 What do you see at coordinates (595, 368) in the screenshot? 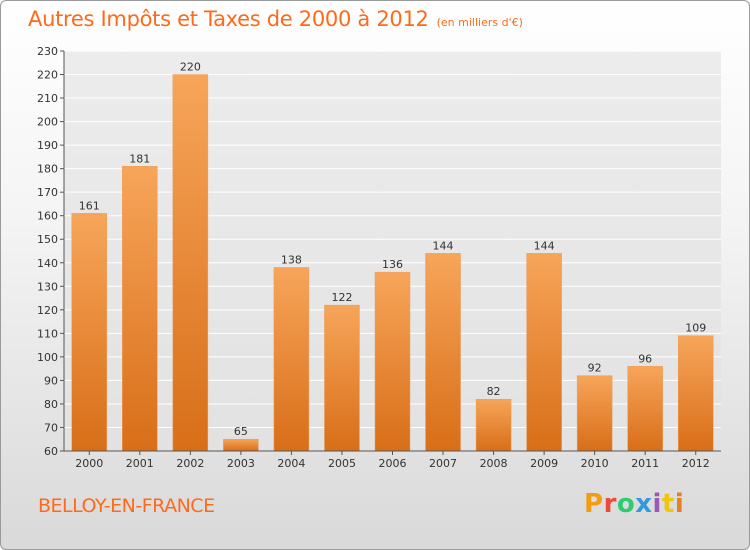
I see `data-label-2010: 92` at bounding box center [595, 368].